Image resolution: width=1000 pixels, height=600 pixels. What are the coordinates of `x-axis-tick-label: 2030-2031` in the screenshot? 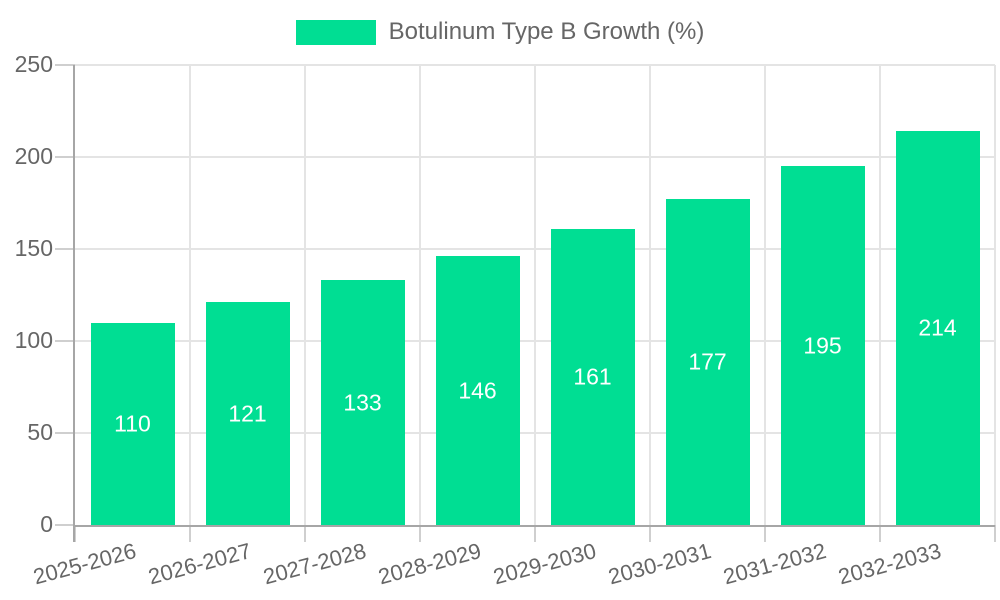 It's located at (659, 564).